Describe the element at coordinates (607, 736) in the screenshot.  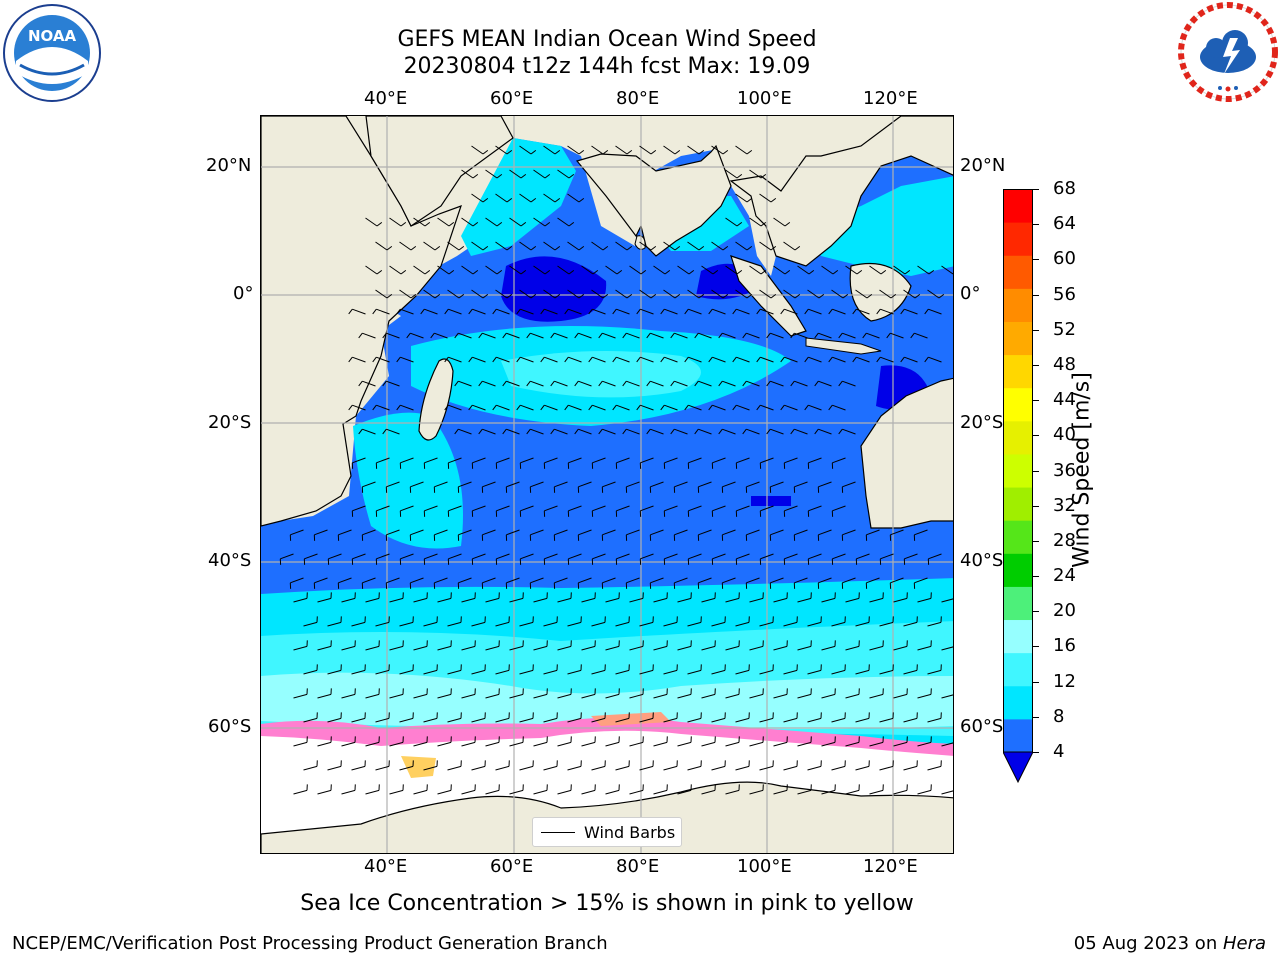
I see `sea-ice-edge` at that location.